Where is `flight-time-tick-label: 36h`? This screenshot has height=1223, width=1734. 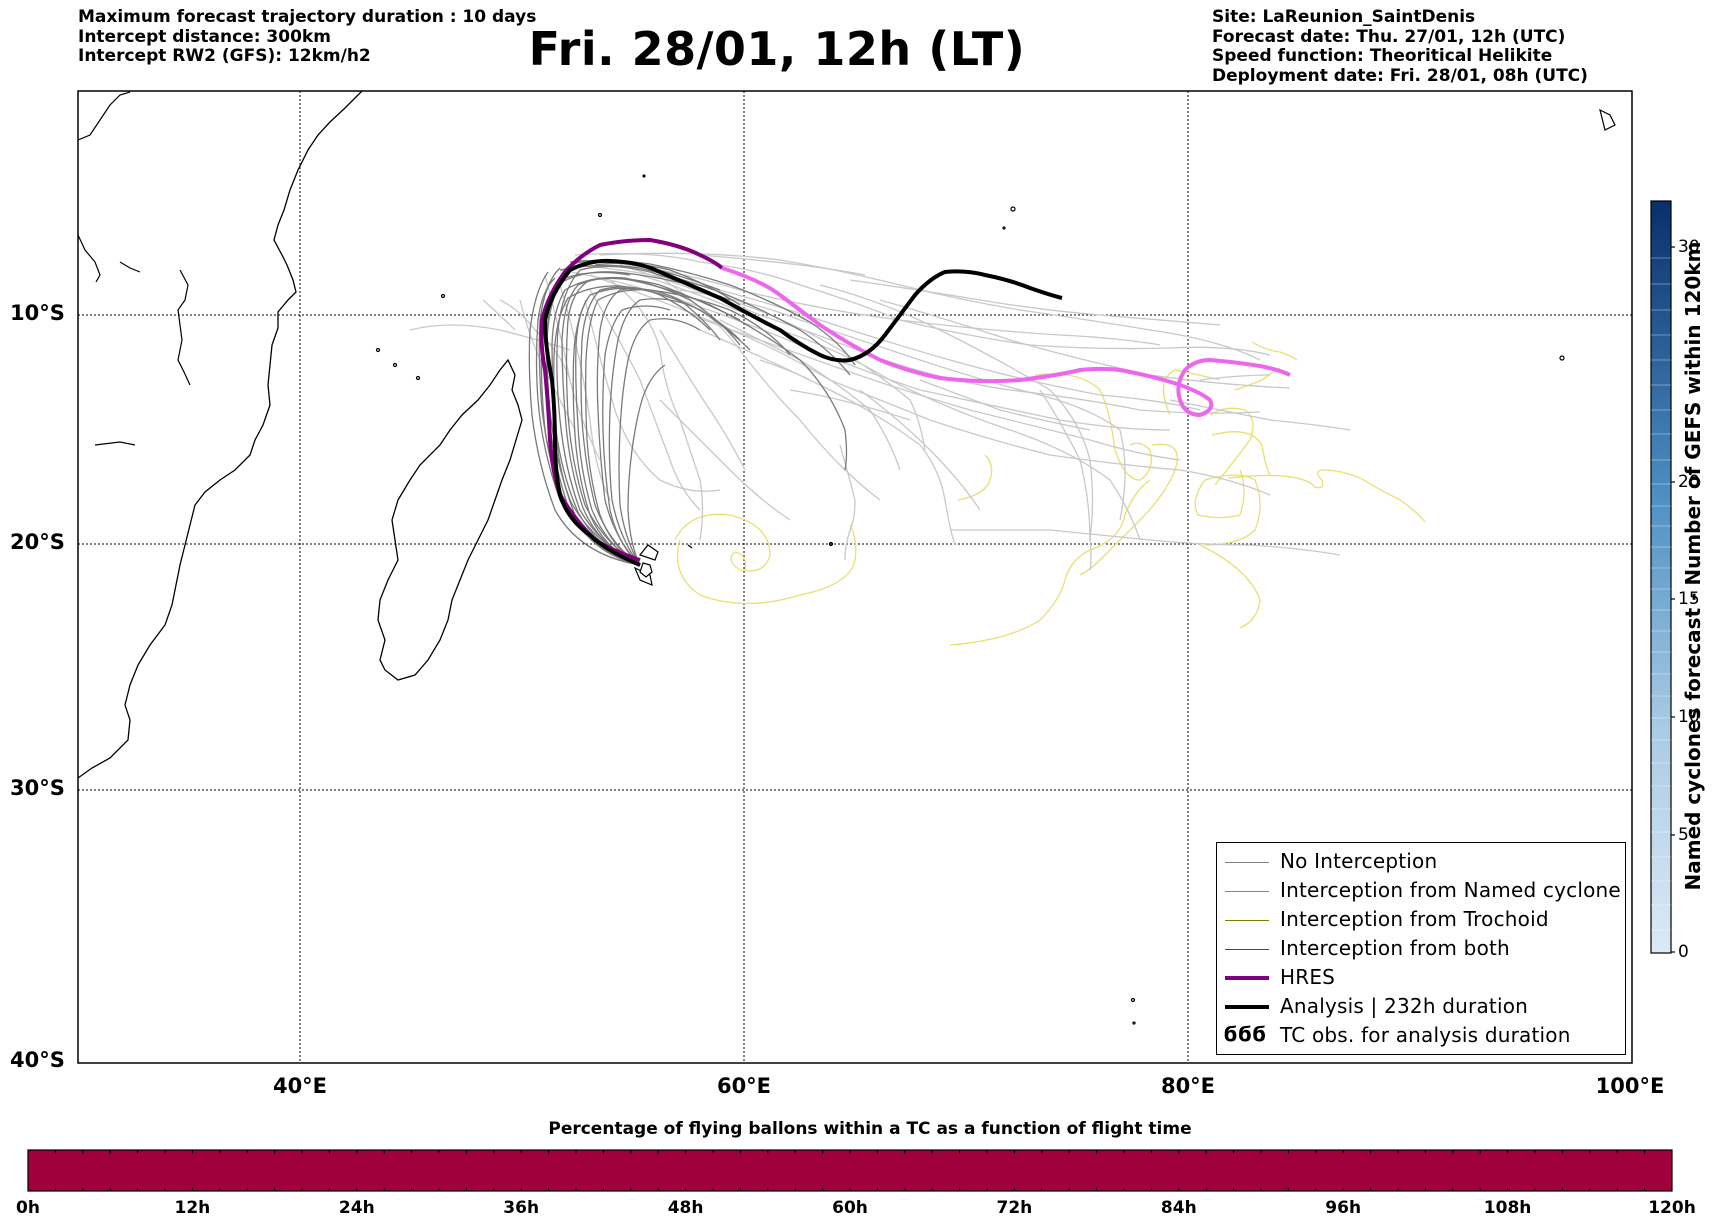 flight-time-tick-label: 36h is located at coordinates (521, 1208).